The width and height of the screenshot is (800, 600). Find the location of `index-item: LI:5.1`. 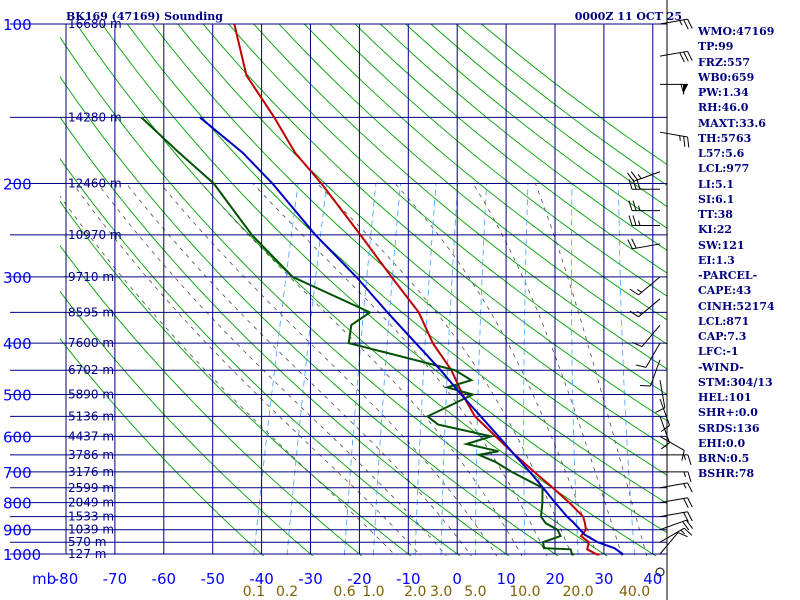

index-item: LI:5.1 is located at coordinates (716, 184).